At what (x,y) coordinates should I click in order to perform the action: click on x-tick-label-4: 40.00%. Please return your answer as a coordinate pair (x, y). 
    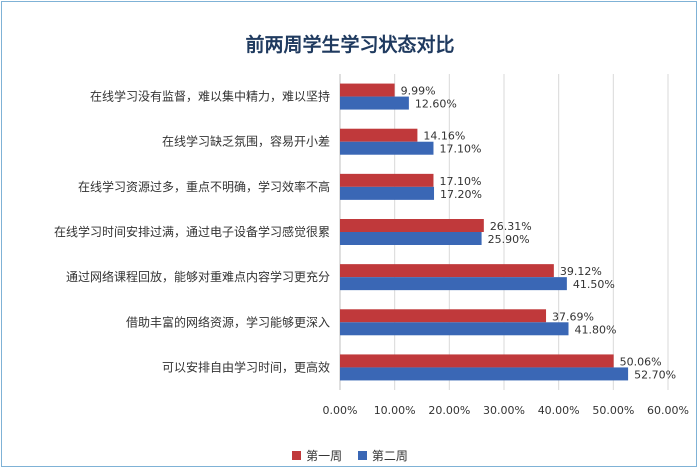
    Looking at the image, I should click on (559, 410).